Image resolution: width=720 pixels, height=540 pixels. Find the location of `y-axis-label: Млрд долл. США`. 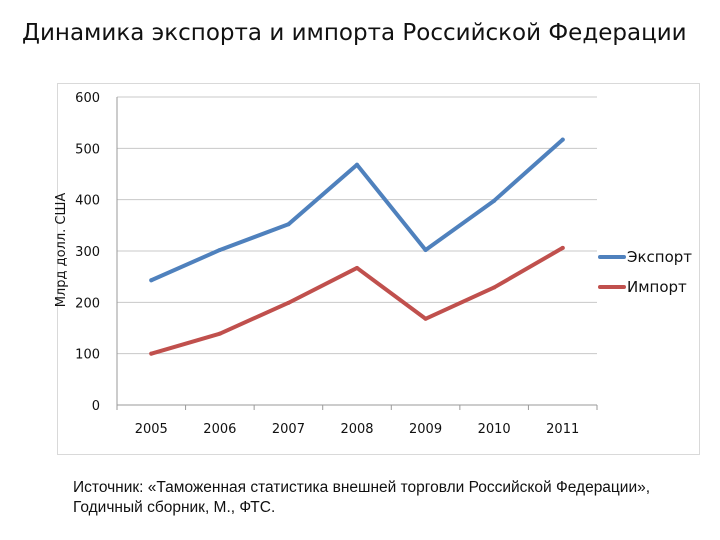

y-axis-label: Млрд долл. США is located at coordinates (61, 250).